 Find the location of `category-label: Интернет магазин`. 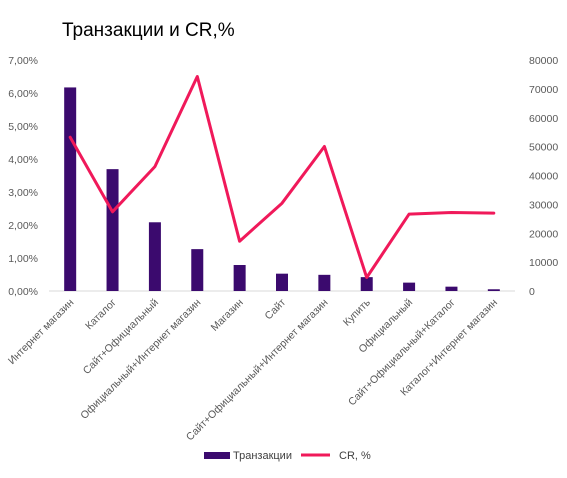

category-label: Интернет магазин is located at coordinates (41, 331).